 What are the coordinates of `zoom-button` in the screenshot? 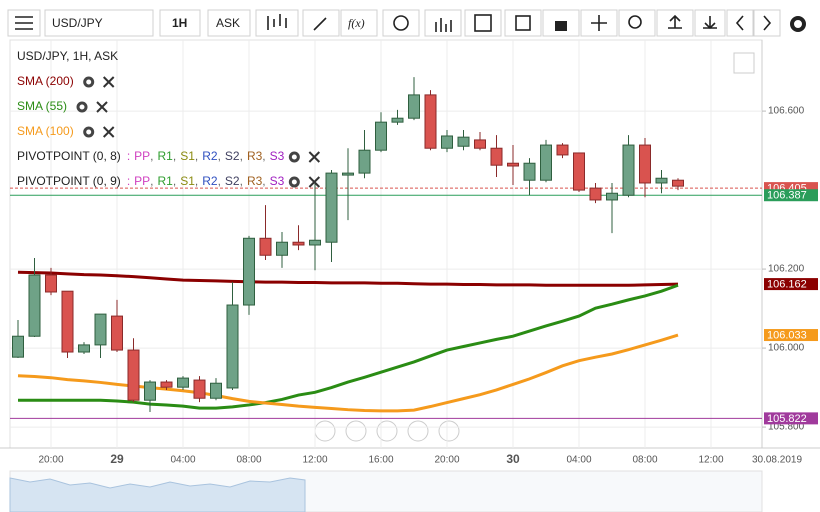 It's located at (637, 23).